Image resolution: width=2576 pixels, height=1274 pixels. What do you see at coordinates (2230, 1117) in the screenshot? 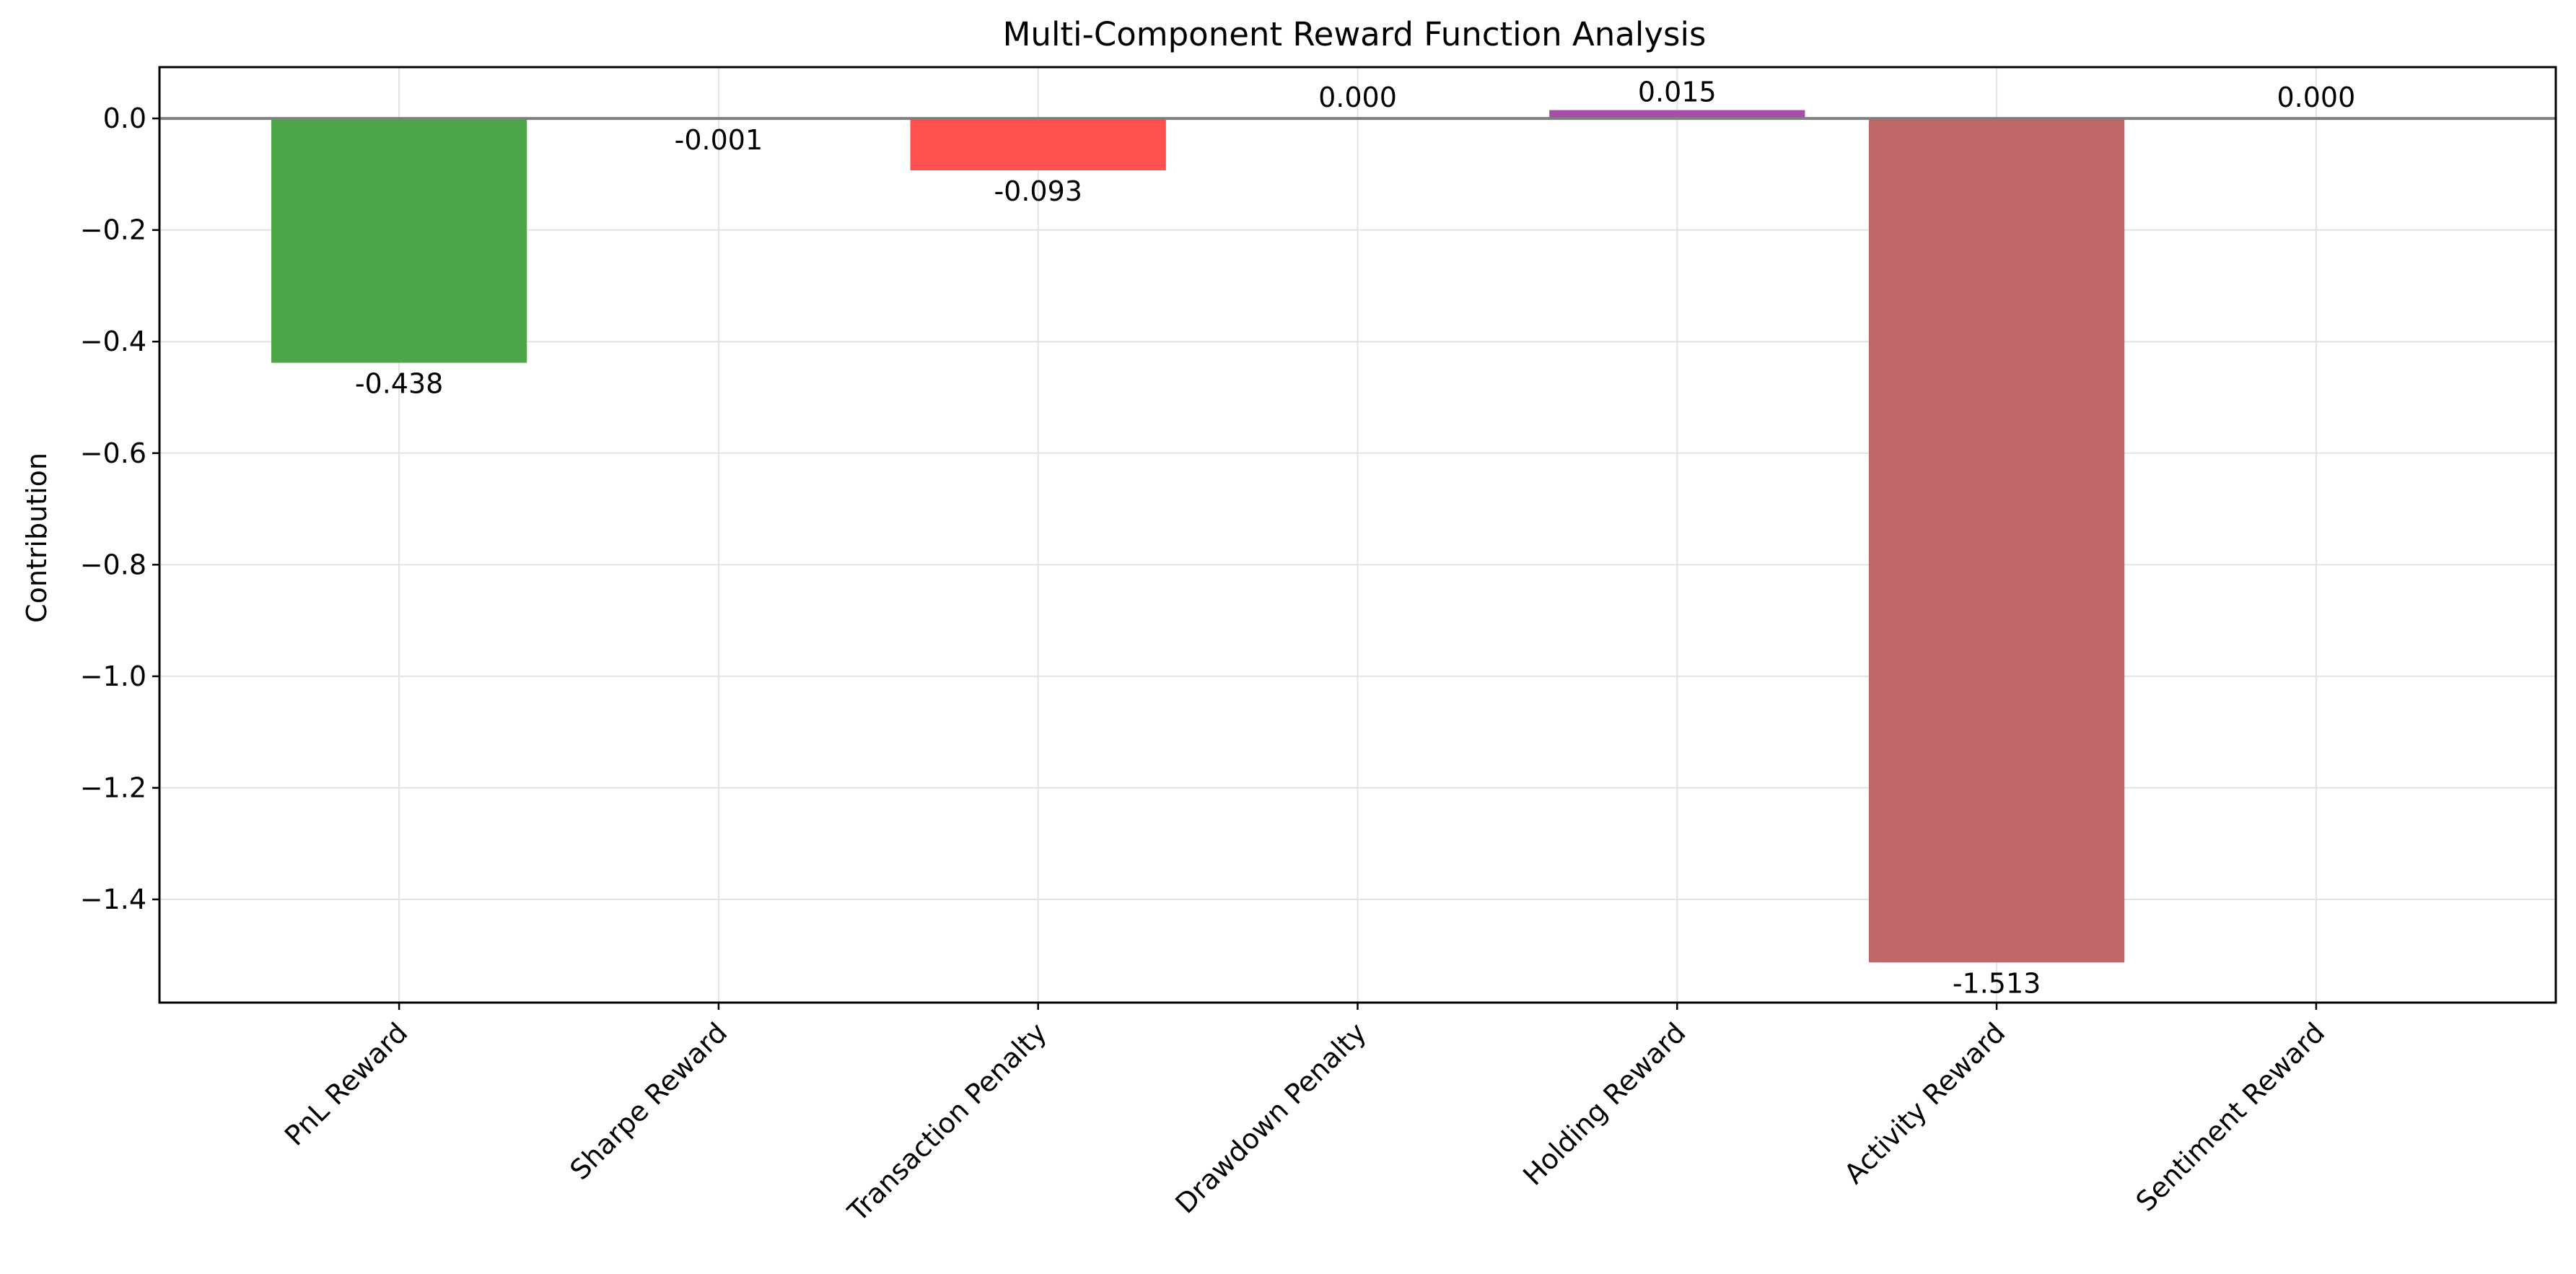
I see `x-tick-label: Sentiment Reward` at bounding box center [2230, 1117].